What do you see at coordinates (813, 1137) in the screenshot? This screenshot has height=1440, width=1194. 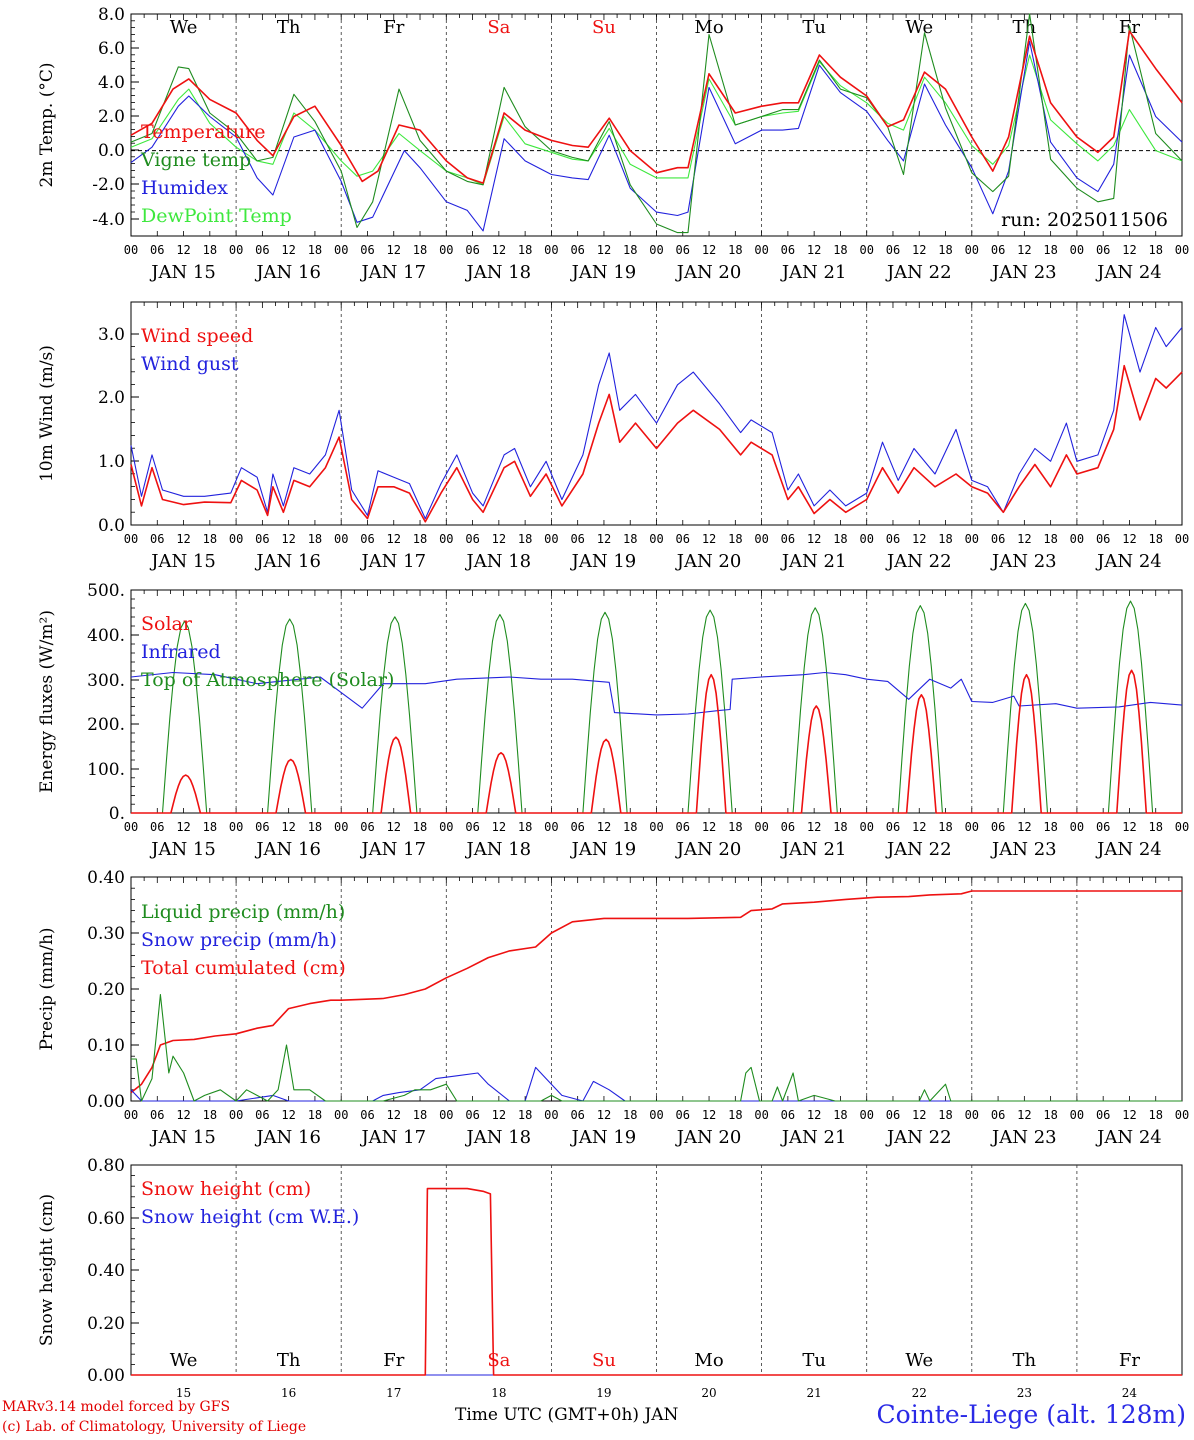 I see `date-label: JAN 21` at bounding box center [813, 1137].